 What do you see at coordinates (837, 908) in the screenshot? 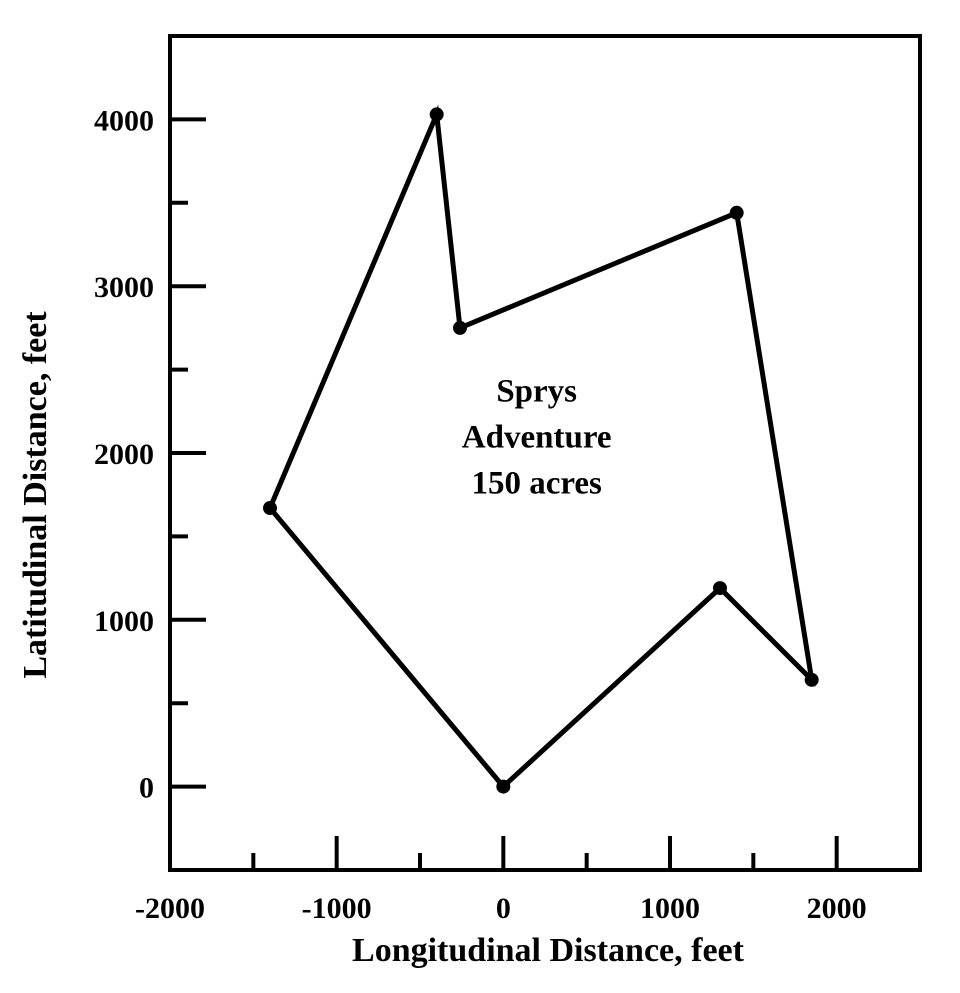
I see `x-tick-label: 2000` at bounding box center [837, 908].